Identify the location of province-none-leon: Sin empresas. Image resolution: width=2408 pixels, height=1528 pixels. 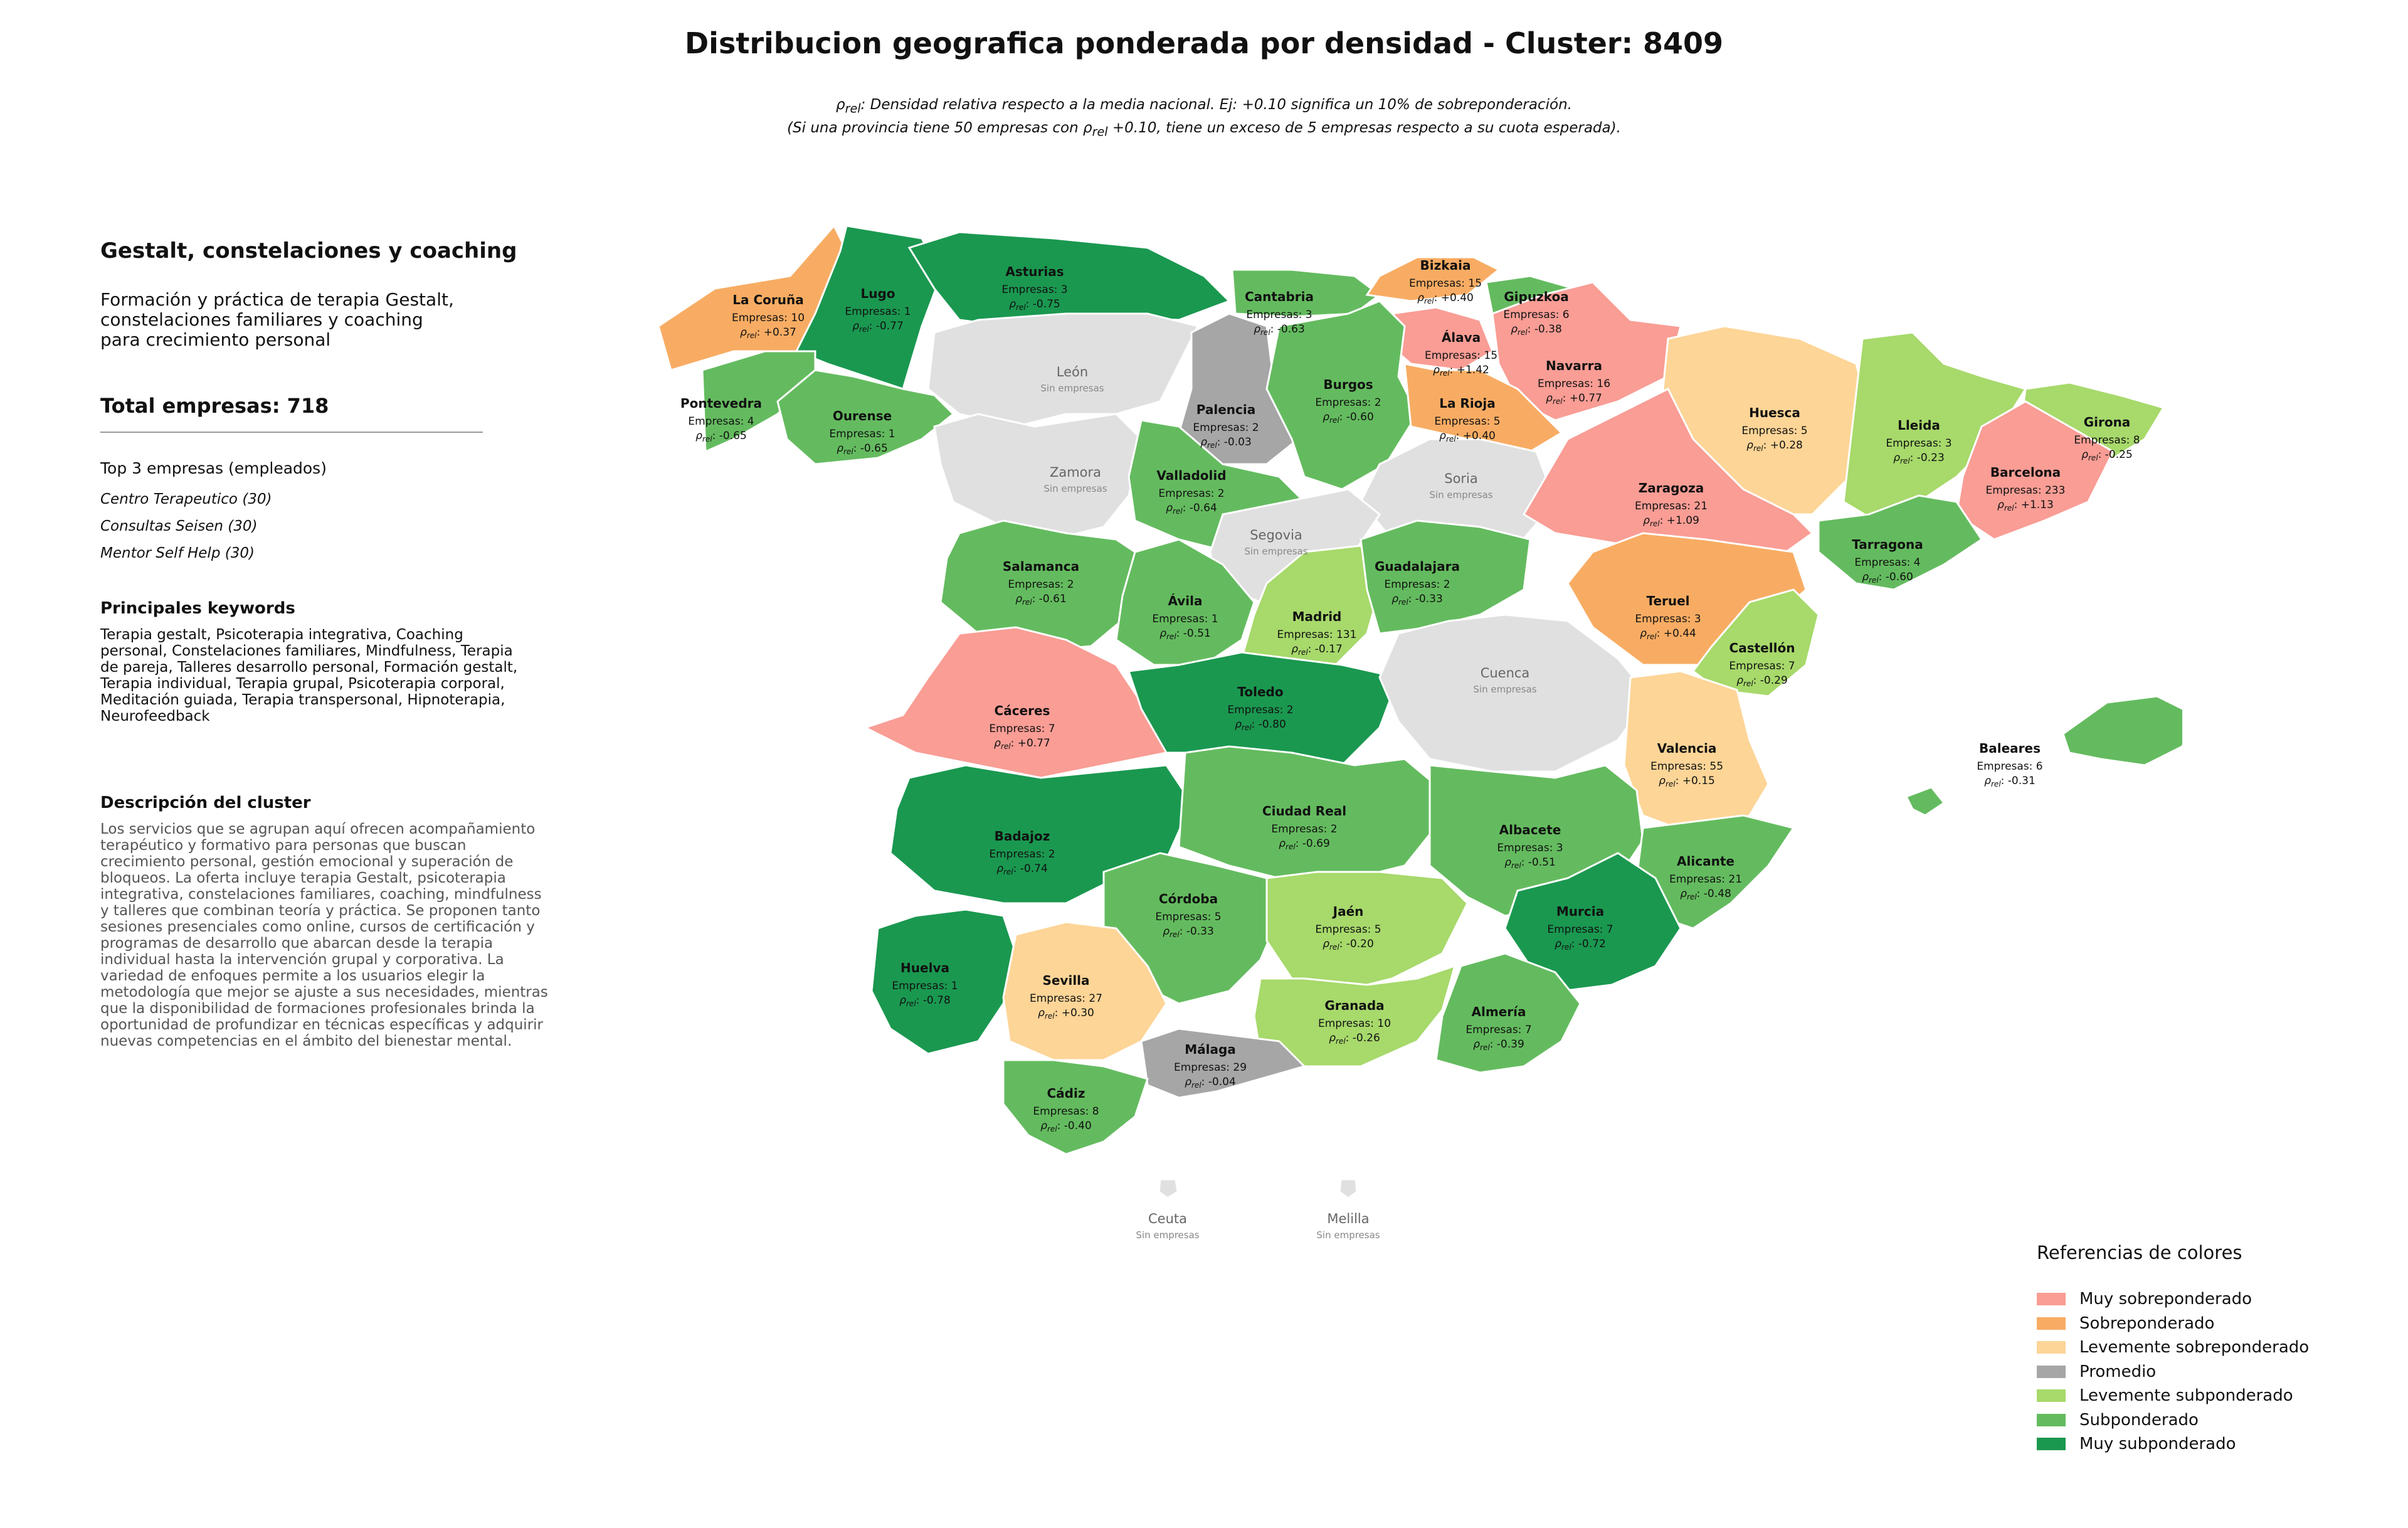
(1072, 388).